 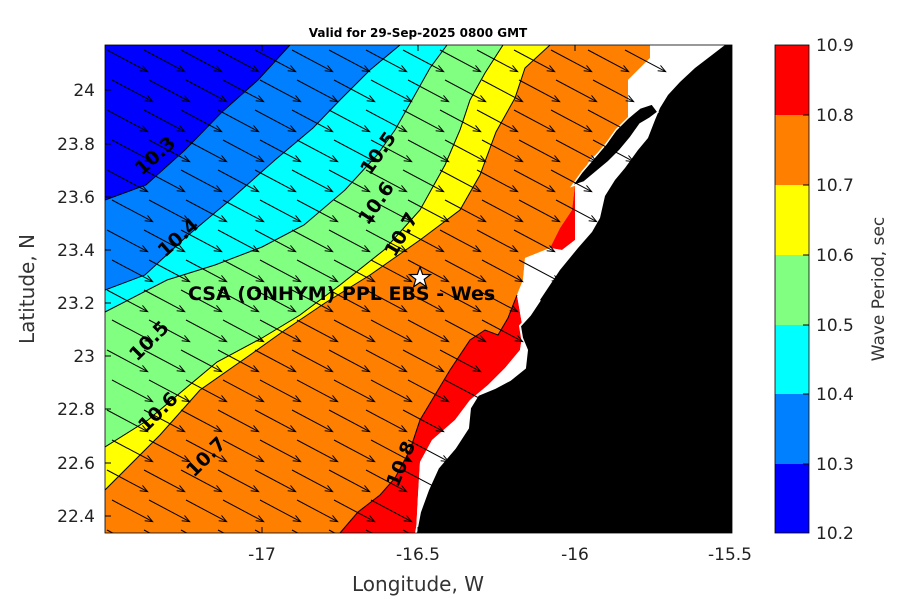 What do you see at coordinates (84, 91) in the screenshot?
I see `y-tick-label: 24` at bounding box center [84, 91].